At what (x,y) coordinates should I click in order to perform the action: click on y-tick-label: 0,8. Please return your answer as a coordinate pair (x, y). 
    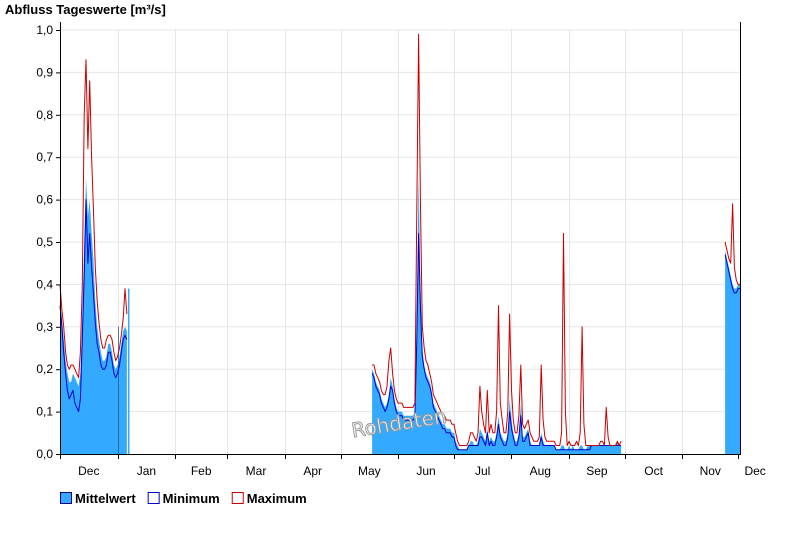
    Looking at the image, I should click on (44, 115).